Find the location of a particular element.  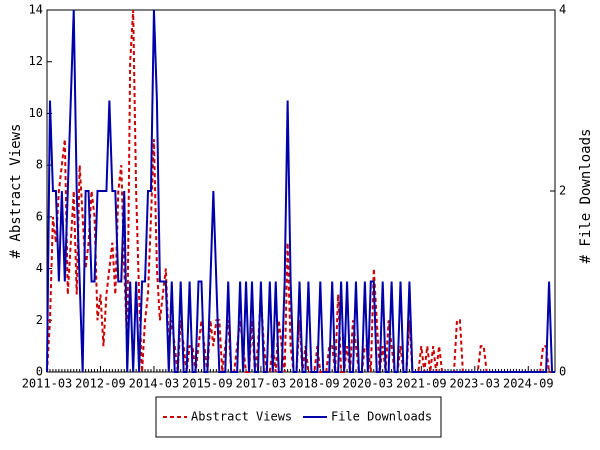

y-tick-label: 8 is located at coordinates (39, 165).